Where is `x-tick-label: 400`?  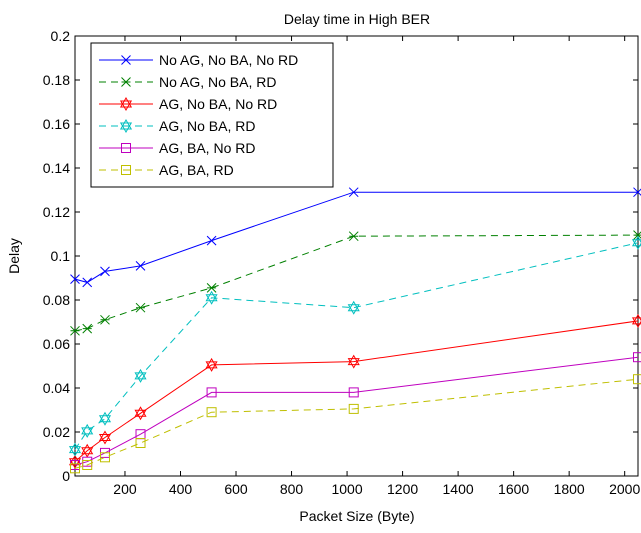 x-tick-label: 400 is located at coordinates (181, 489).